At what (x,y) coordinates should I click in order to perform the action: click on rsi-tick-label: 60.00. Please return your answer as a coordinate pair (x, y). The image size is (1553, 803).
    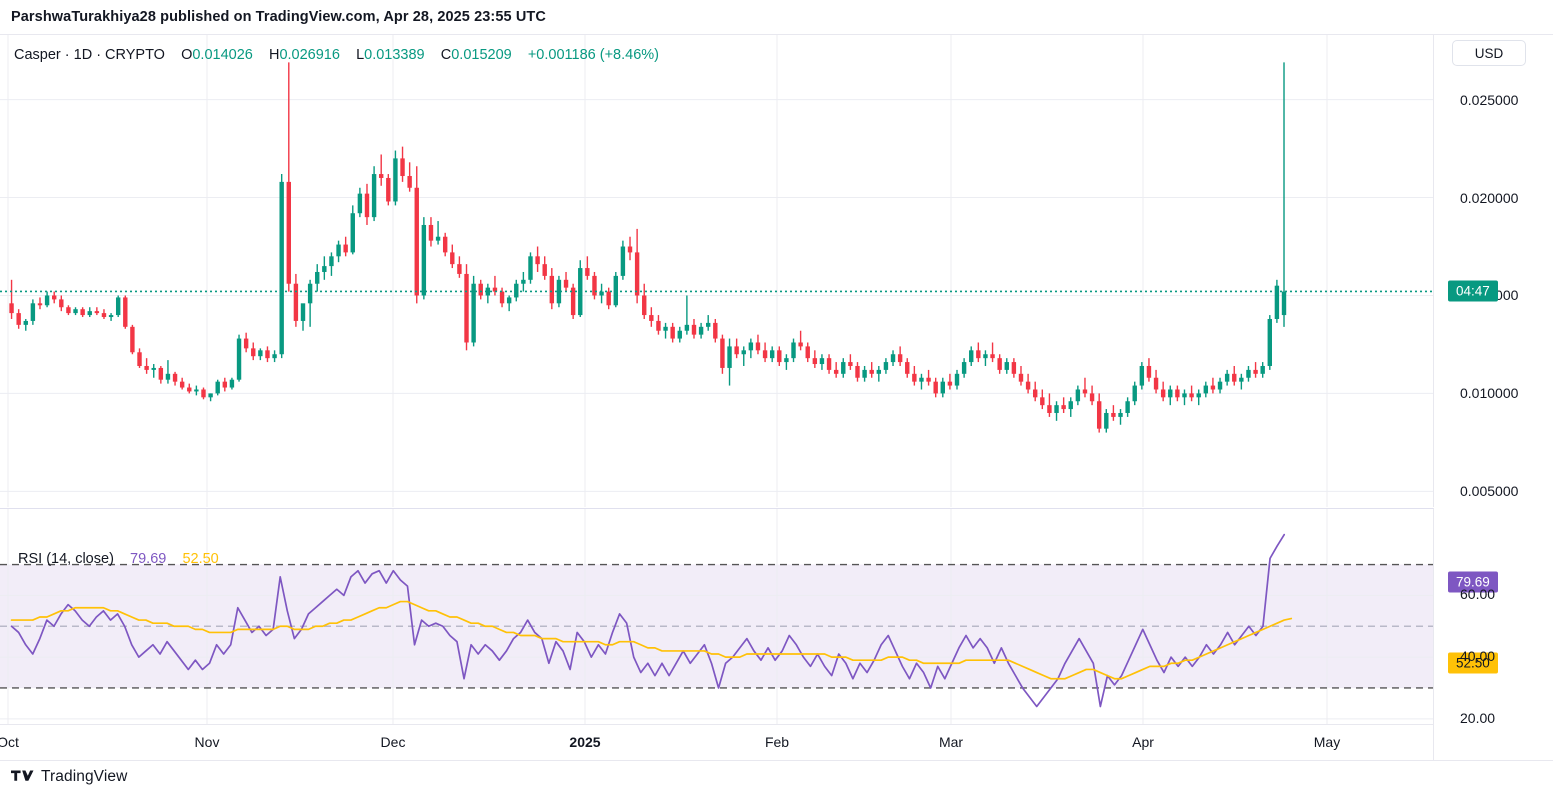
    Looking at the image, I should click on (1478, 594).